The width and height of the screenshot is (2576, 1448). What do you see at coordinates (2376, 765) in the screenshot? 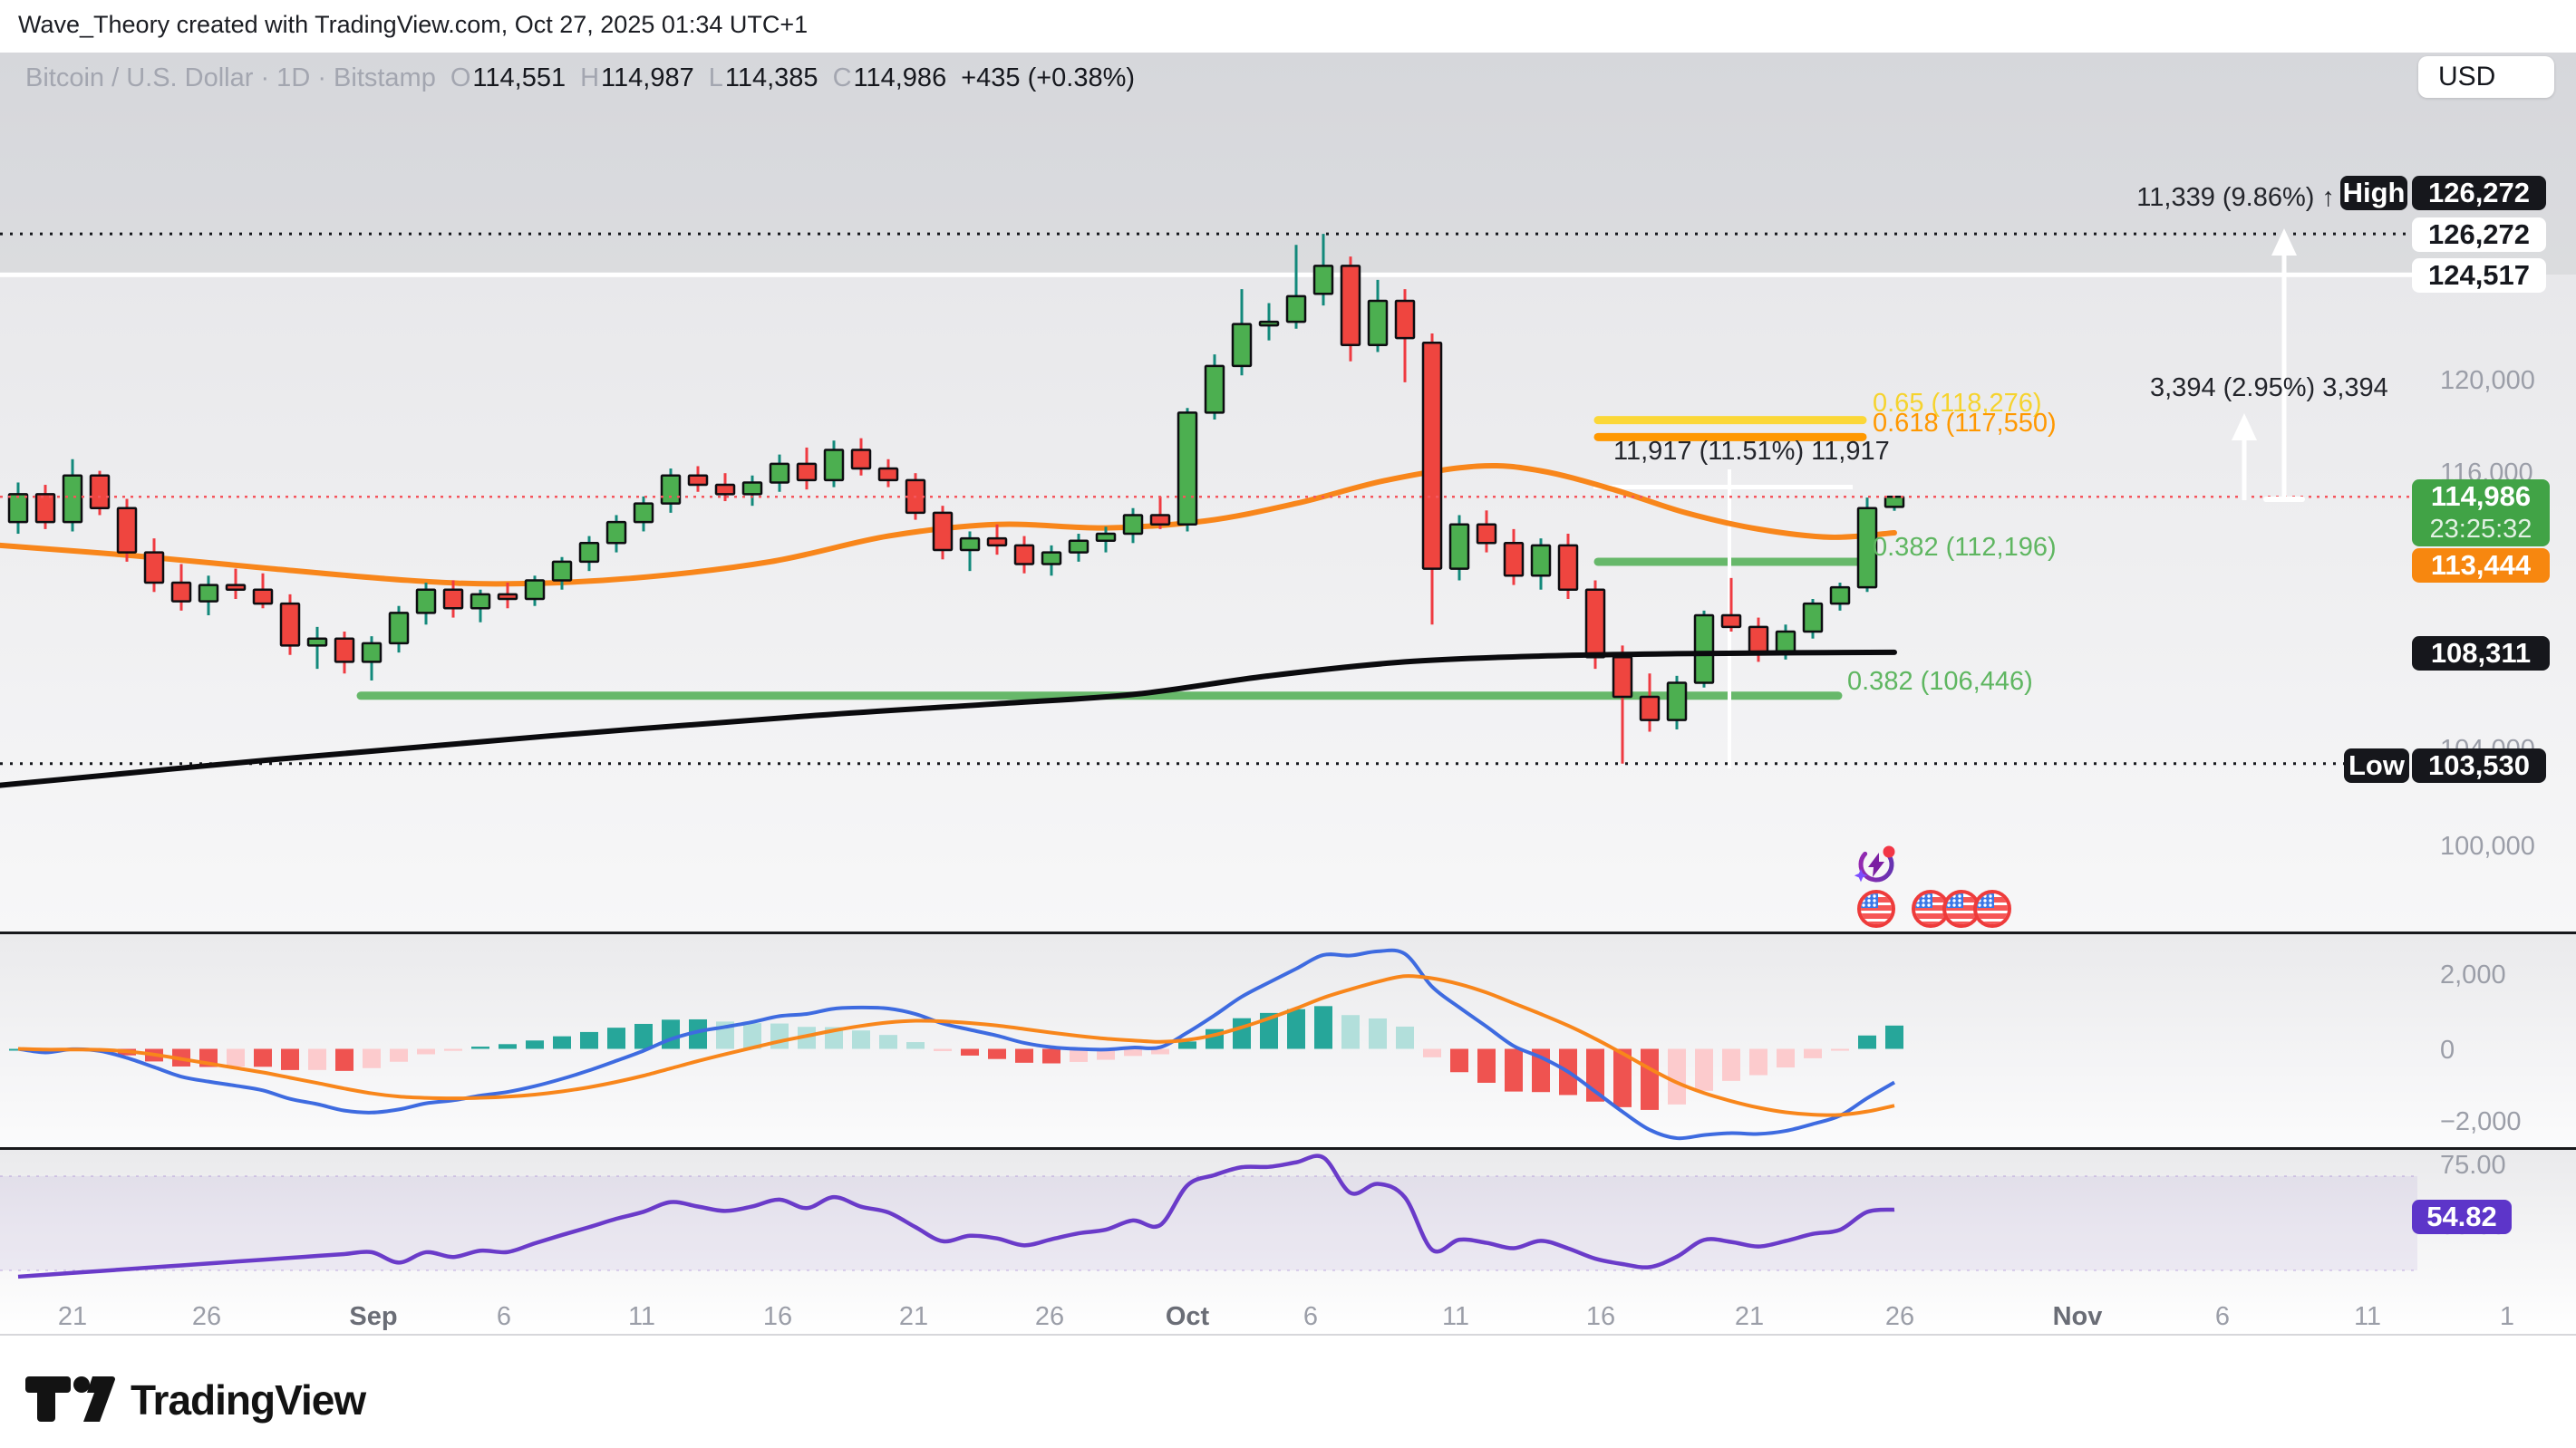
I see `low-marker-badge: Low` at bounding box center [2376, 765].